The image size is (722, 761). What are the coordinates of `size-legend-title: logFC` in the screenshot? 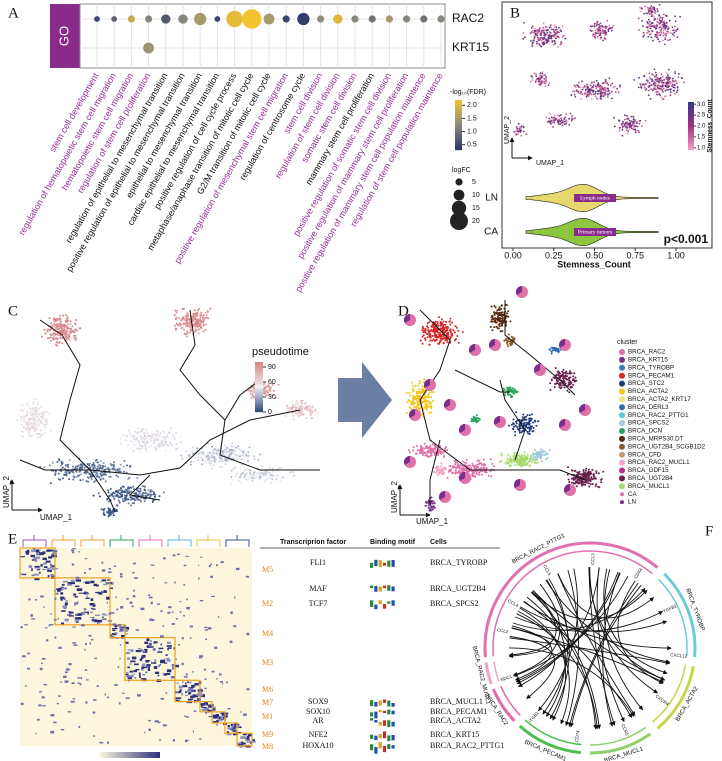 It's located at (461, 170).